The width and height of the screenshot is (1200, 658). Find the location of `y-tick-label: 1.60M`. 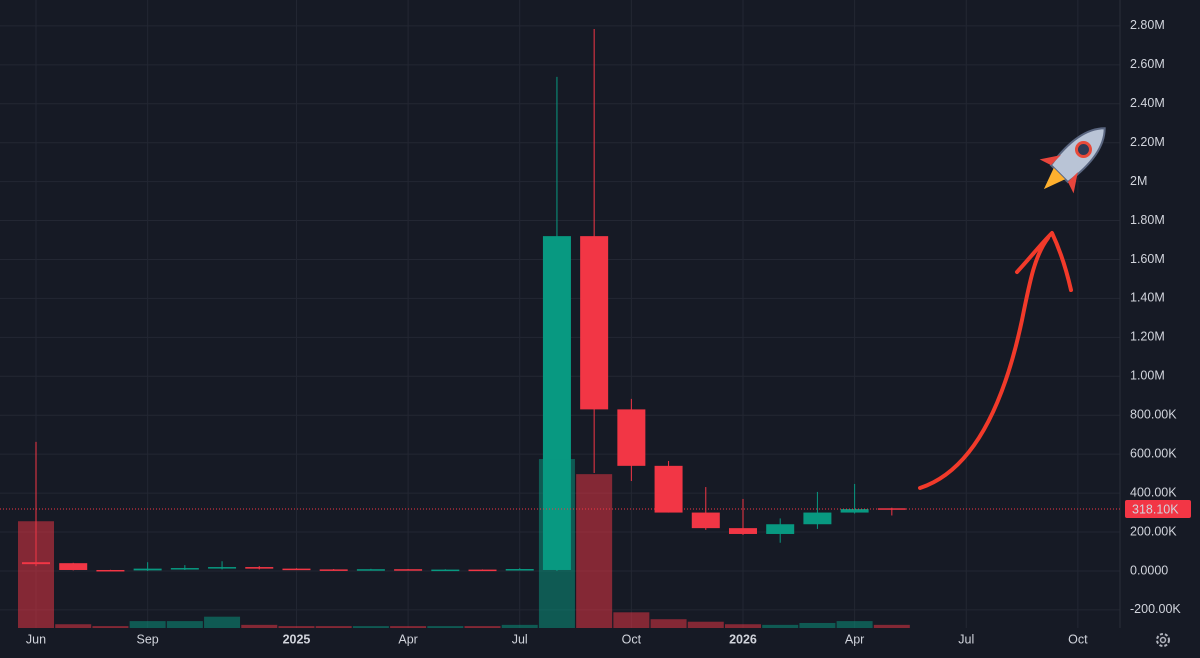

y-tick-label: 1.60M is located at coordinates (1147, 259).